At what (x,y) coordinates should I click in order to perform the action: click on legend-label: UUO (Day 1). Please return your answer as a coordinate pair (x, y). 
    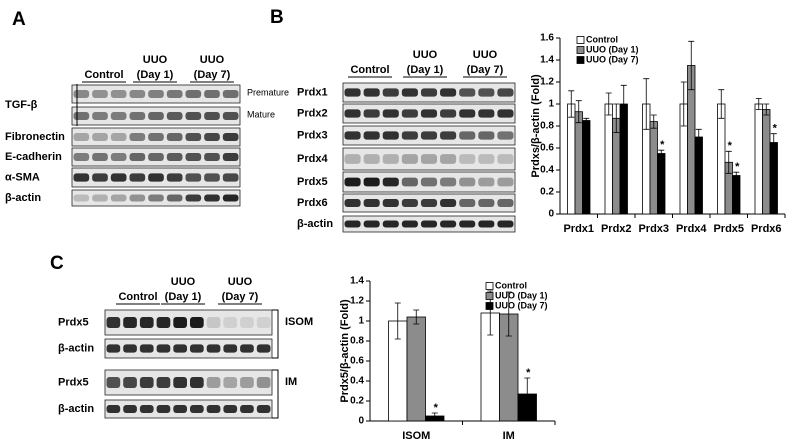
    Looking at the image, I should click on (612, 49).